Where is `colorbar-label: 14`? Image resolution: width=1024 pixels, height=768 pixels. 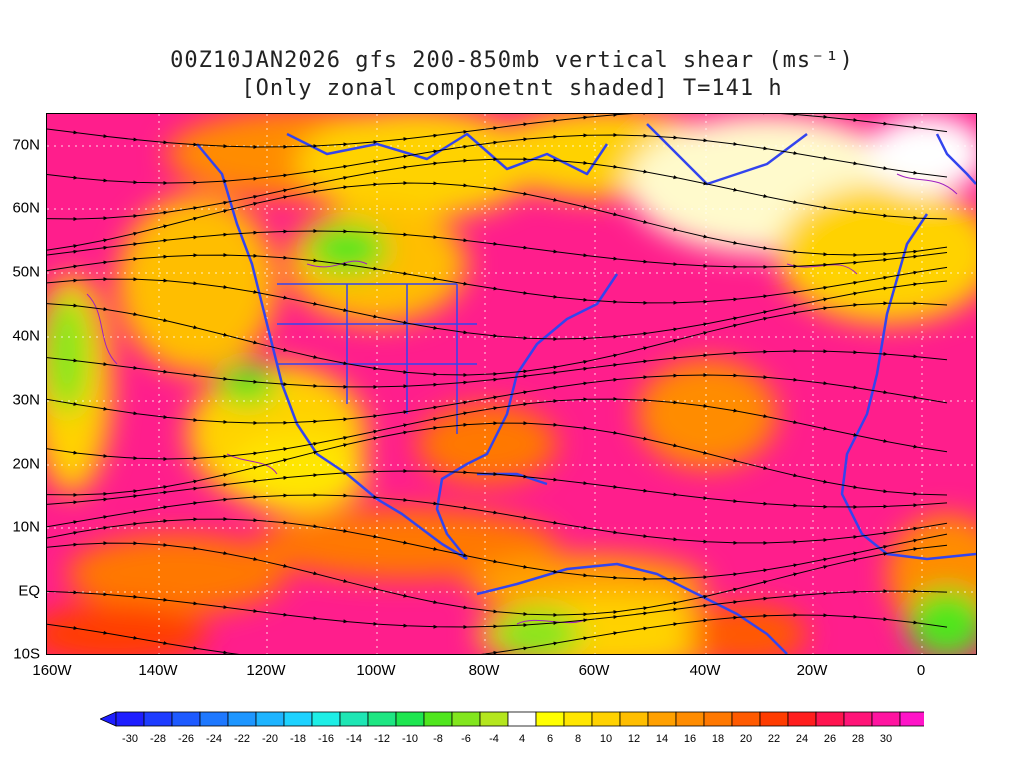 colorbar-label: 14 is located at coordinates (662, 739).